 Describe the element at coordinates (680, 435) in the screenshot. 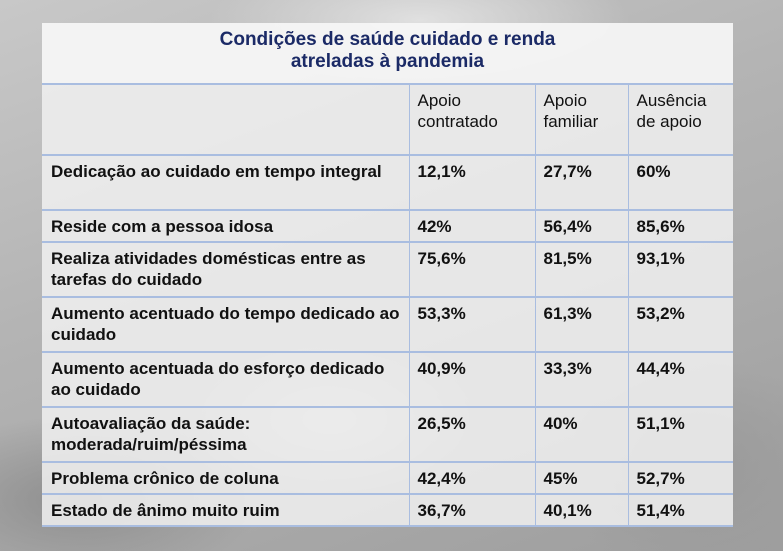

I see `cell-value: 51,1%` at that location.